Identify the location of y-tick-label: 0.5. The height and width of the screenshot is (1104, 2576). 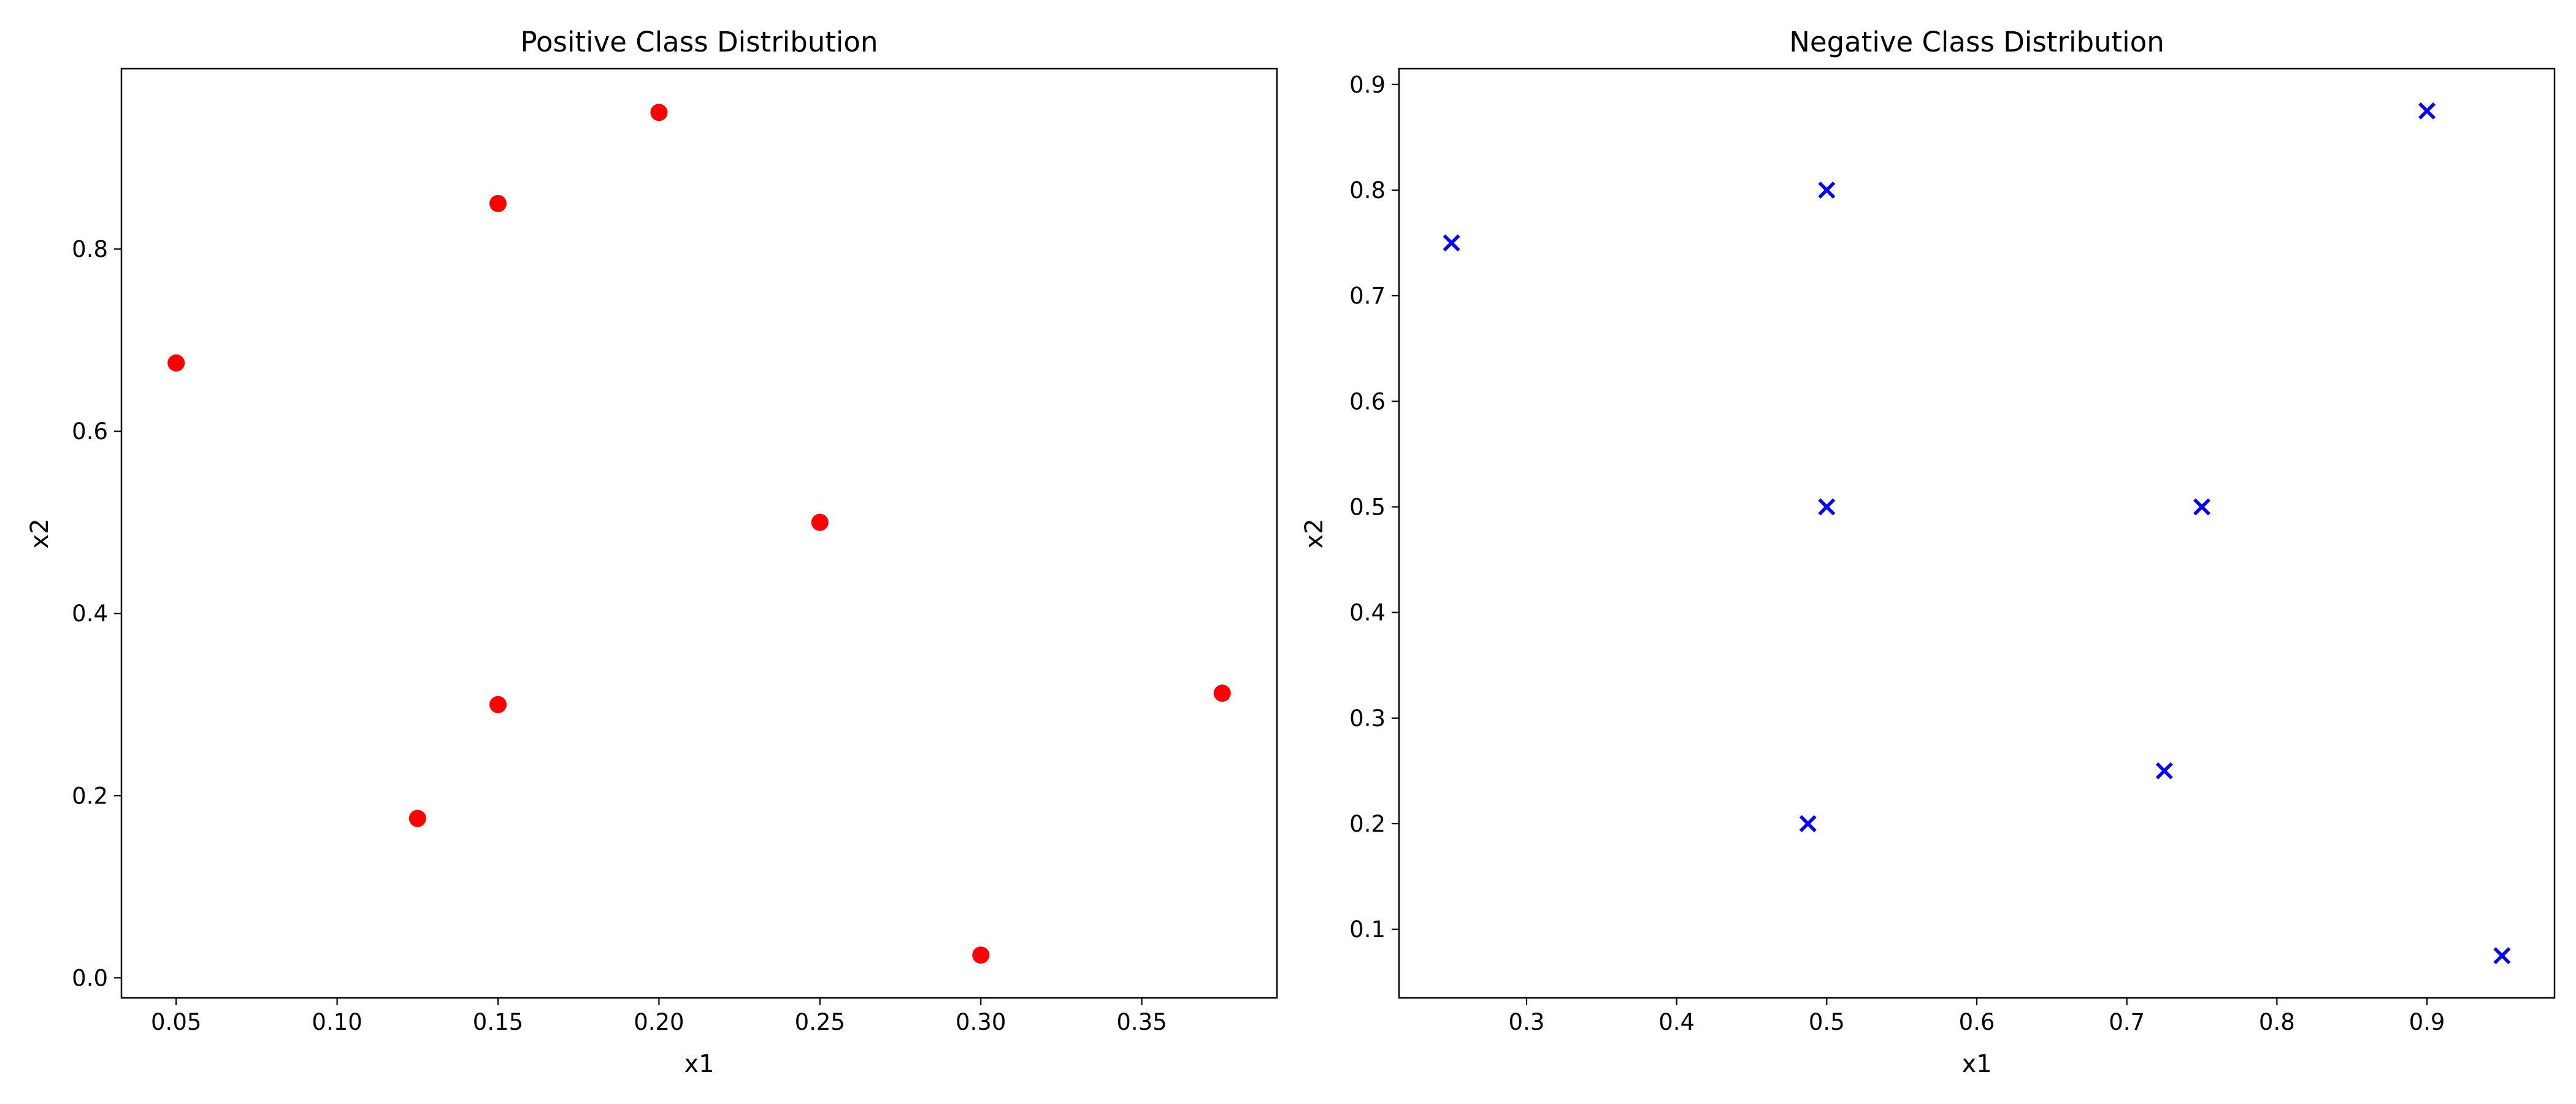
(1367, 507).